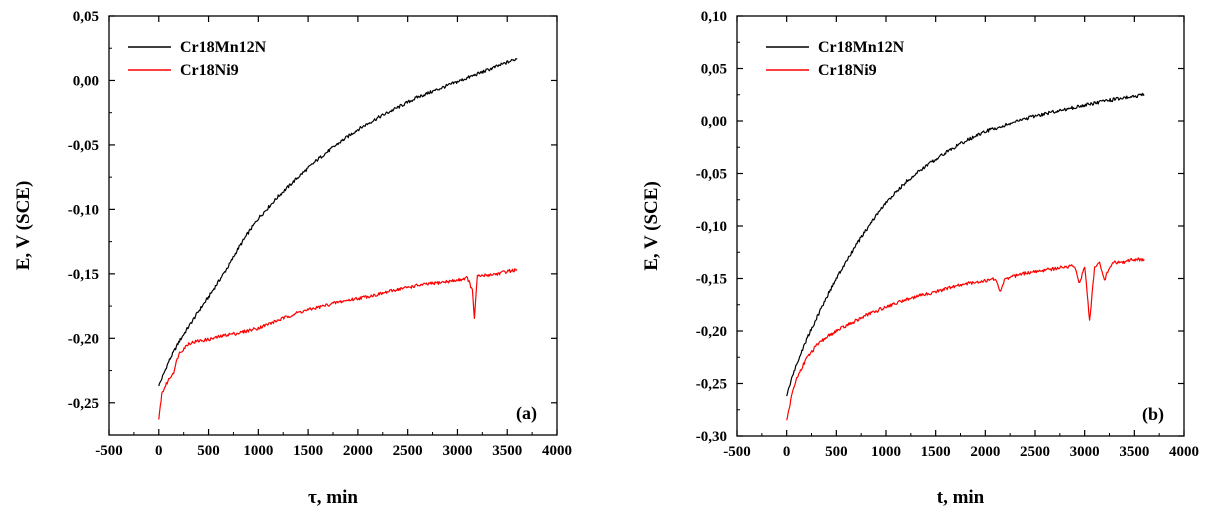 The image size is (1207, 511). Describe the element at coordinates (711, 437) in the screenshot. I see `y-tick-label: -0,30` at that location.